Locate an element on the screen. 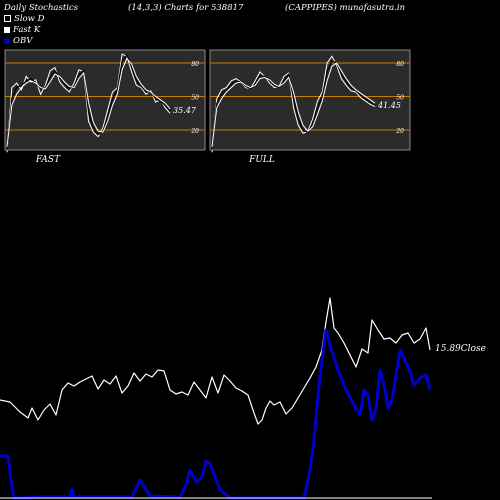  legend-slow-d: Slow D is located at coordinates (24, 19).